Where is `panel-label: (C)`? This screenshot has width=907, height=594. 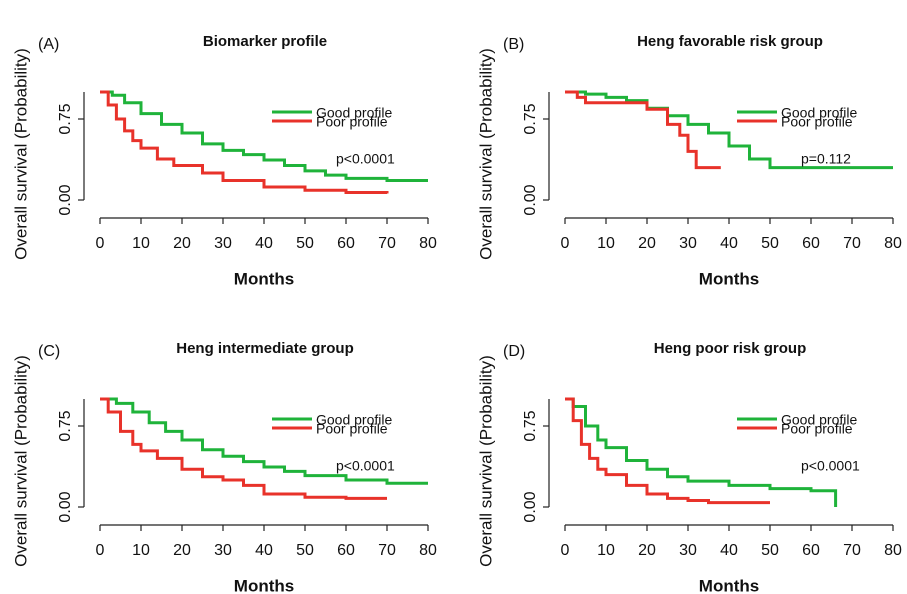 panel-label: (C) is located at coordinates (49, 351).